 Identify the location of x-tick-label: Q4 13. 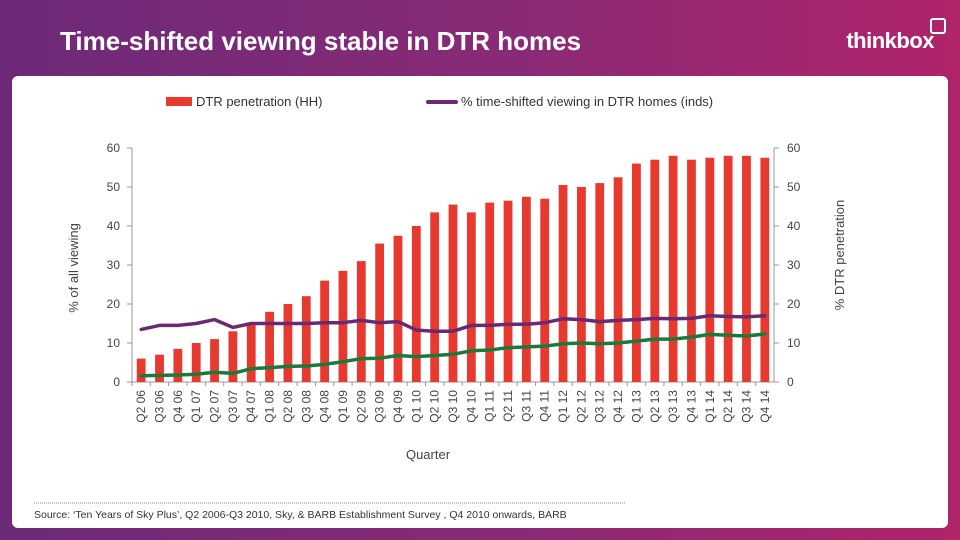
(692, 406).